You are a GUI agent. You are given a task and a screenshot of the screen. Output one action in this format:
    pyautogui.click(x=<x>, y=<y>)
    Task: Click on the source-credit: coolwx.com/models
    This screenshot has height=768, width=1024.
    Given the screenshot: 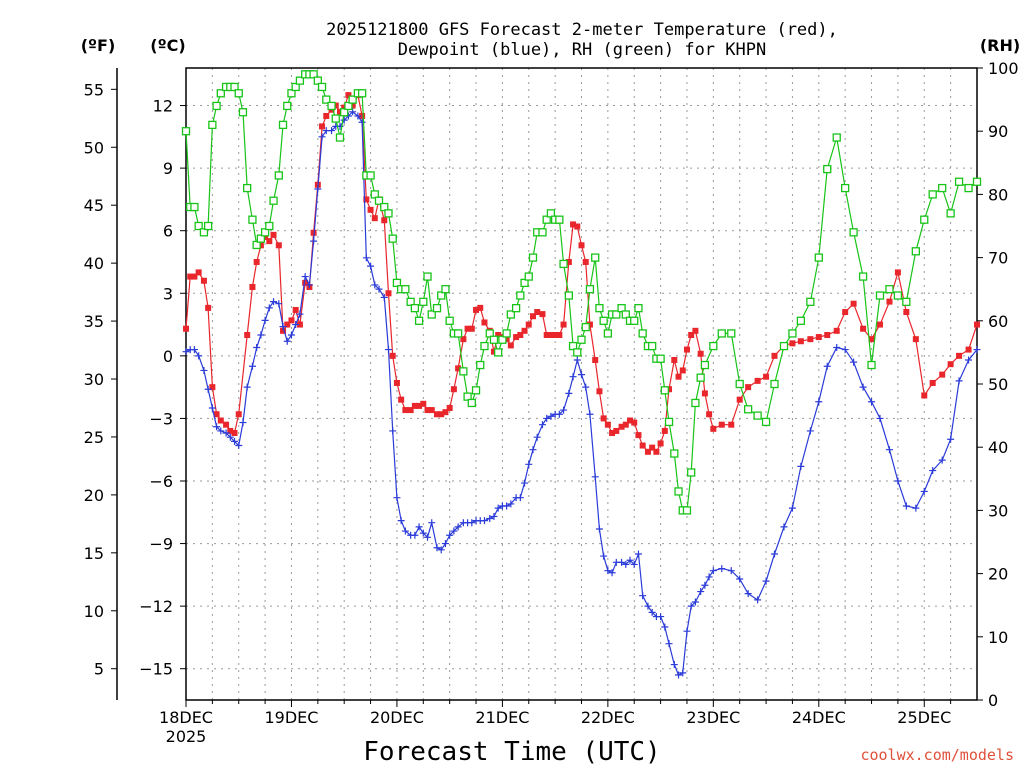 What is the action you would take?
    pyautogui.click(x=937, y=755)
    